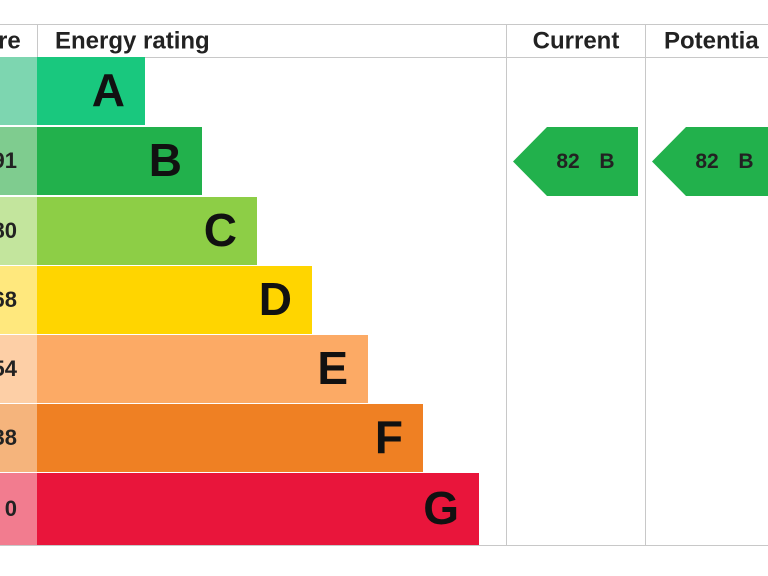  What do you see at coordinates (165, 160) in the screenshot?
I see `rating-letter: B` at bounding box center [165, 160].